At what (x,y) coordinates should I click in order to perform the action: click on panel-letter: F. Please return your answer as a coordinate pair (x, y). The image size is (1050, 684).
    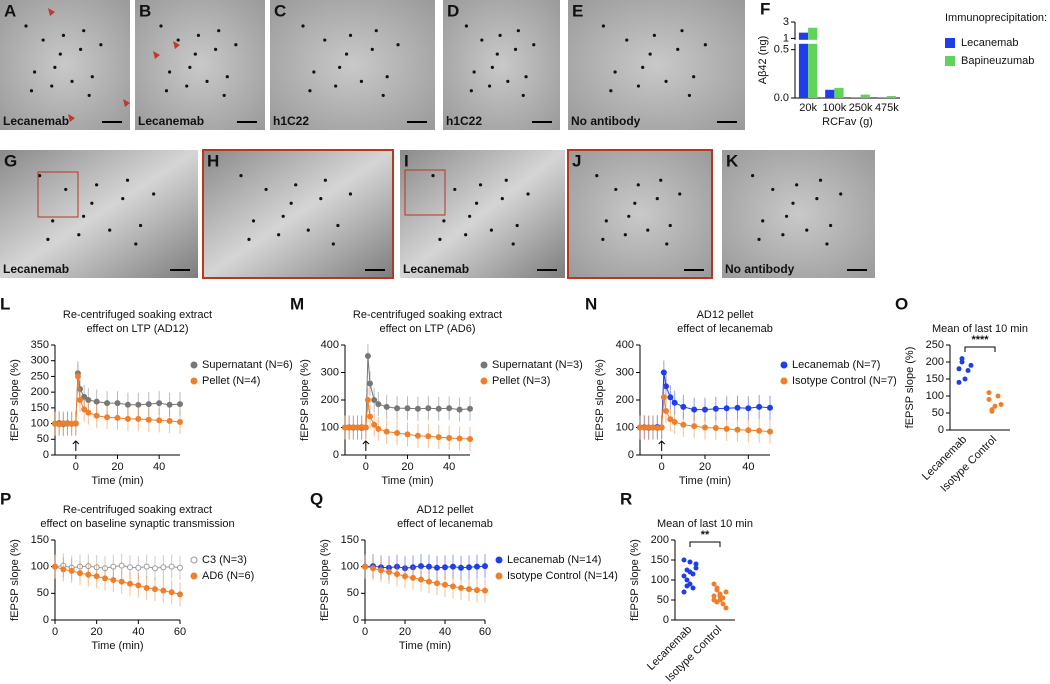
    Looking at the image, I should click on (765, 9).